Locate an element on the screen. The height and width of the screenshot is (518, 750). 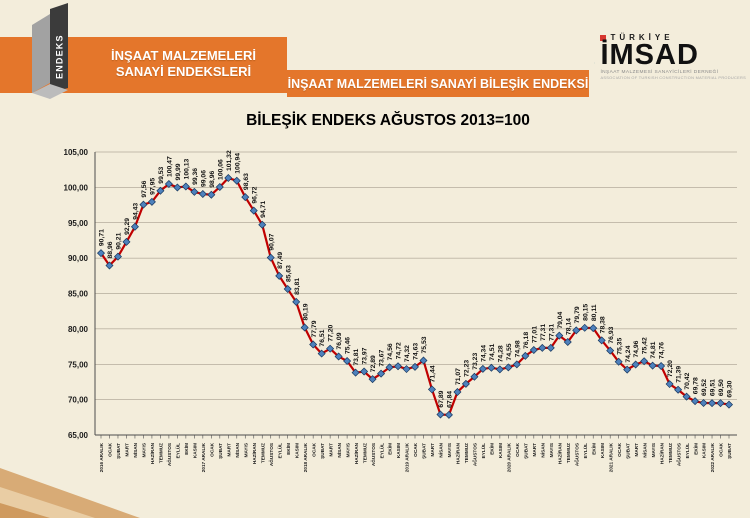
data-point-label: 74,56 is located at coordinates (390, 351).